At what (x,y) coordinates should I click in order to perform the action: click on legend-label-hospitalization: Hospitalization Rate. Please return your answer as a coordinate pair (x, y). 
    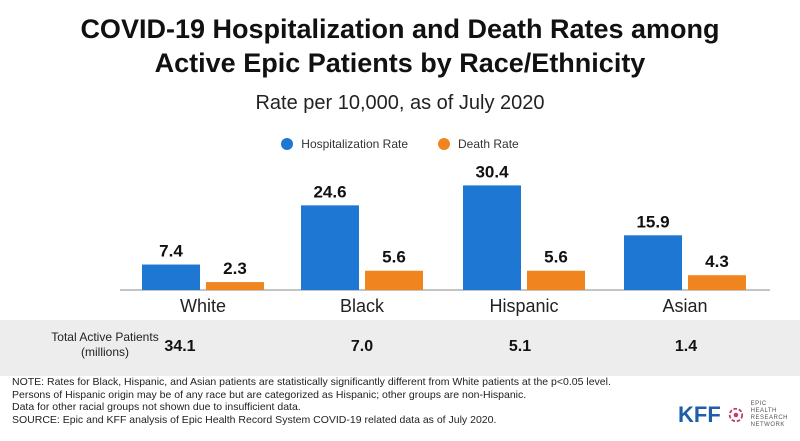
    Looking at the image, I should click on (355, 144).